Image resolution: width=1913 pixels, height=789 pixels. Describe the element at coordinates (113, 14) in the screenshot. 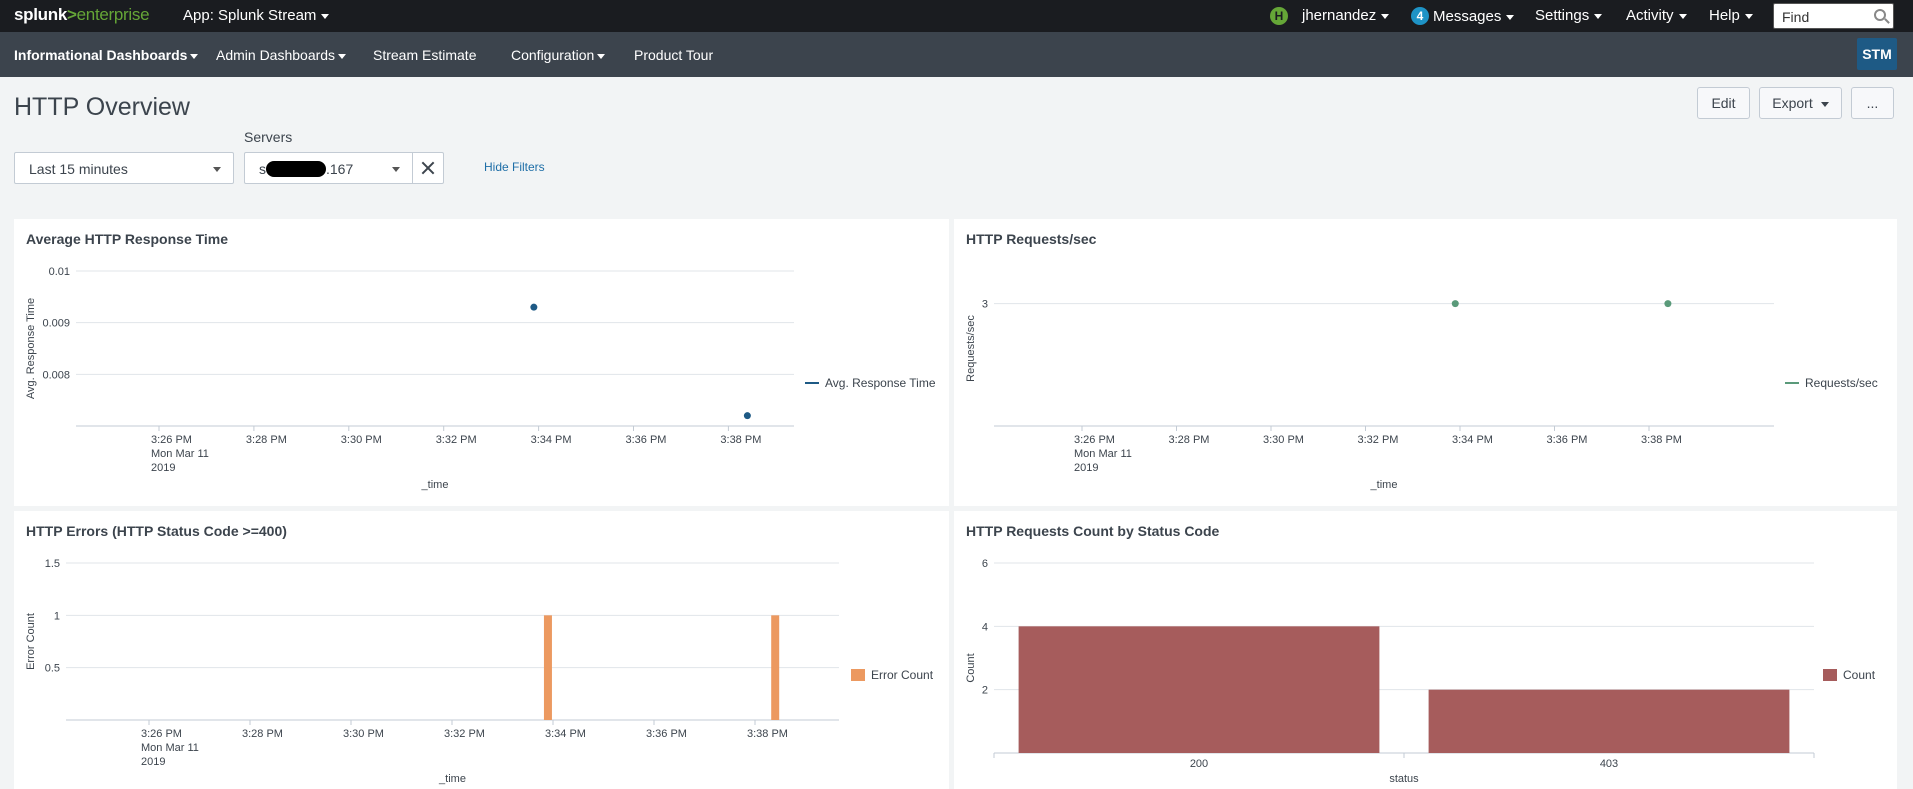

I see `logo-sub: enterprise` at that location.